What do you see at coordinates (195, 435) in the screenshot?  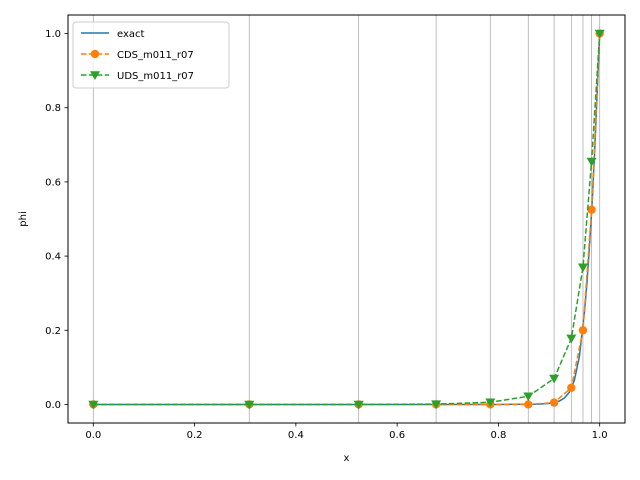 I see `x-tick-label: 0.2` at bounding box center [195, 435].